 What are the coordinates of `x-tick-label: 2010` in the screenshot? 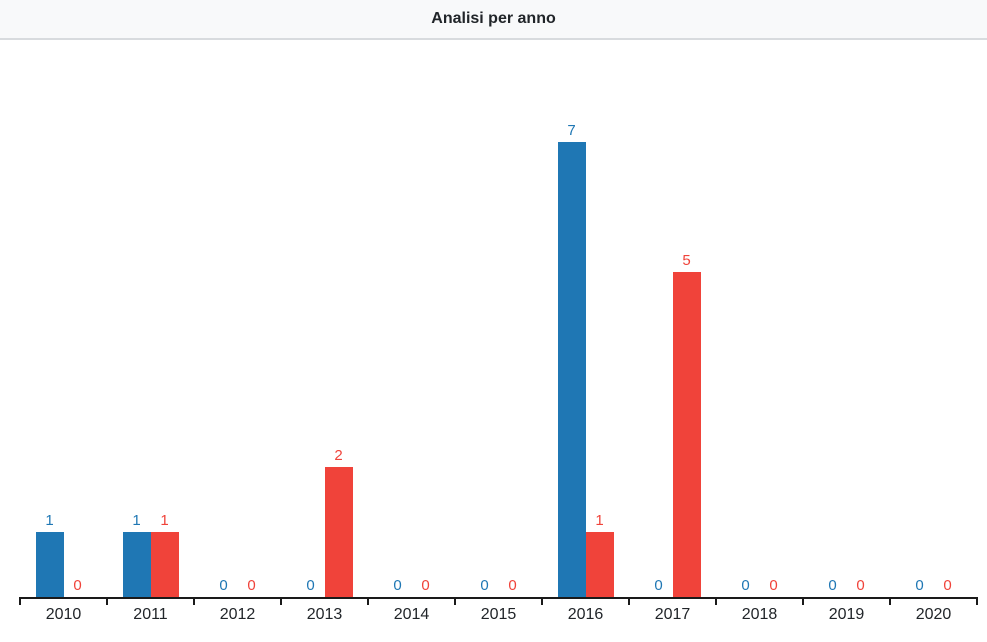 It's located at (63, 614).